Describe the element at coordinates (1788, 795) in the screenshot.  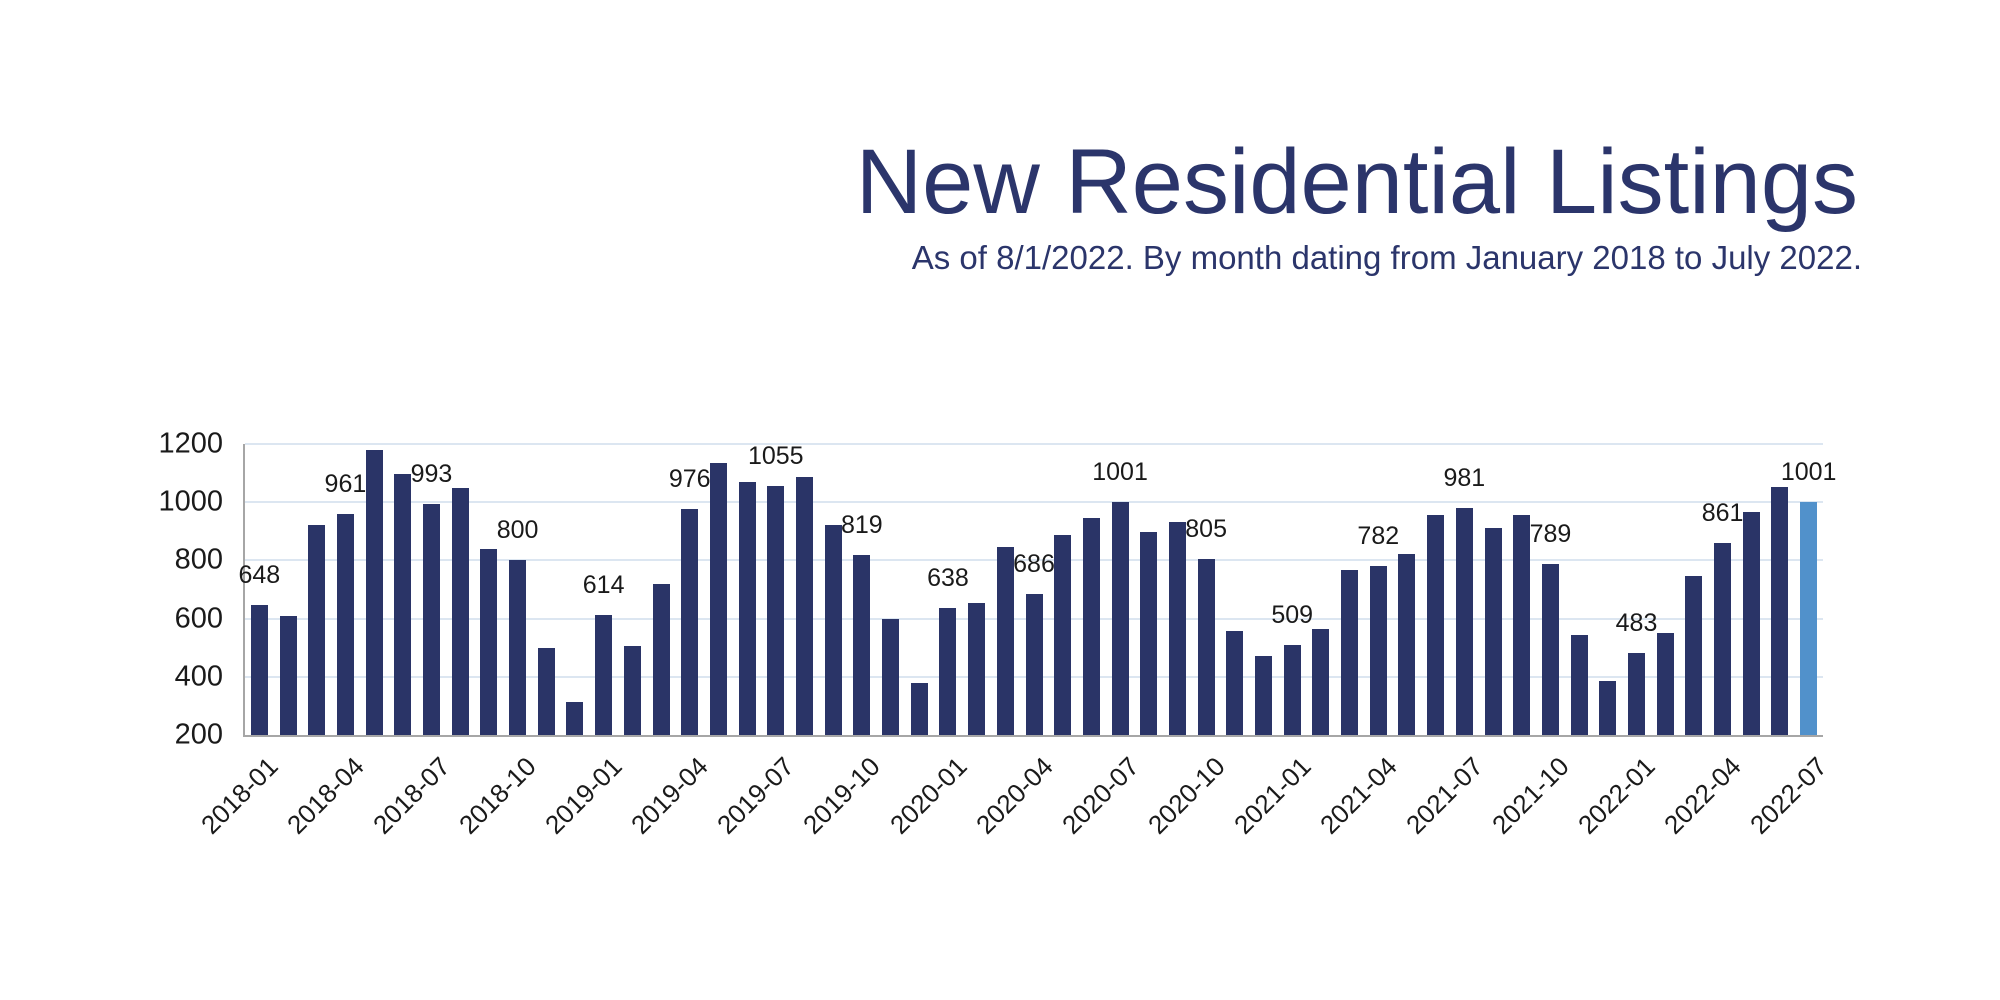
I see `x-axis-tick-label-2022-07: 2022-07` at that location.